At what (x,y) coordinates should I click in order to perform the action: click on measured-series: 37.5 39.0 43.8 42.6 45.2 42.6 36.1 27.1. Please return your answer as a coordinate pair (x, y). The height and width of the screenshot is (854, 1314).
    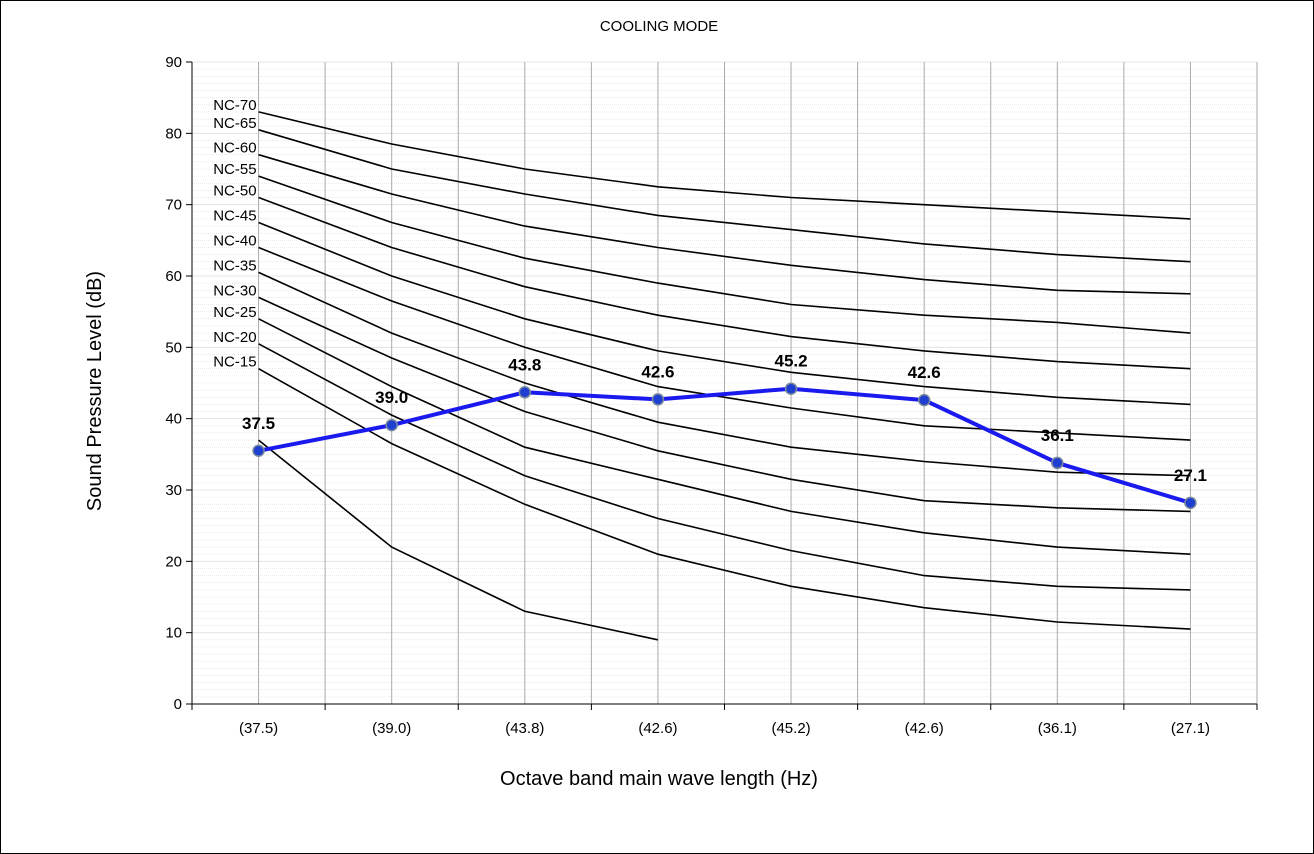
    Looking at the image, I should click on (724, 431).